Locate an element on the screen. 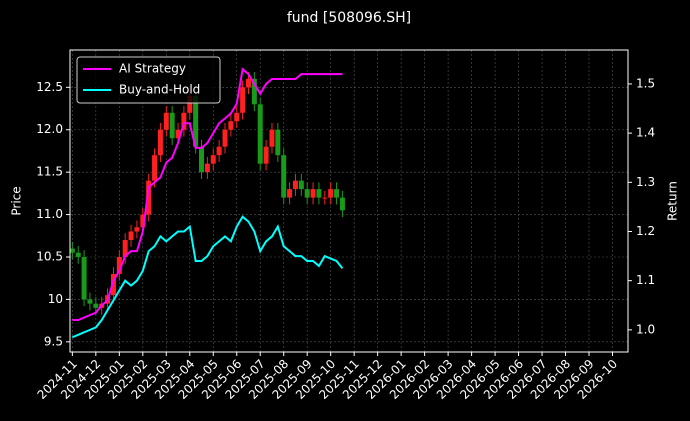  series-line is located at coordinates (207, 277).